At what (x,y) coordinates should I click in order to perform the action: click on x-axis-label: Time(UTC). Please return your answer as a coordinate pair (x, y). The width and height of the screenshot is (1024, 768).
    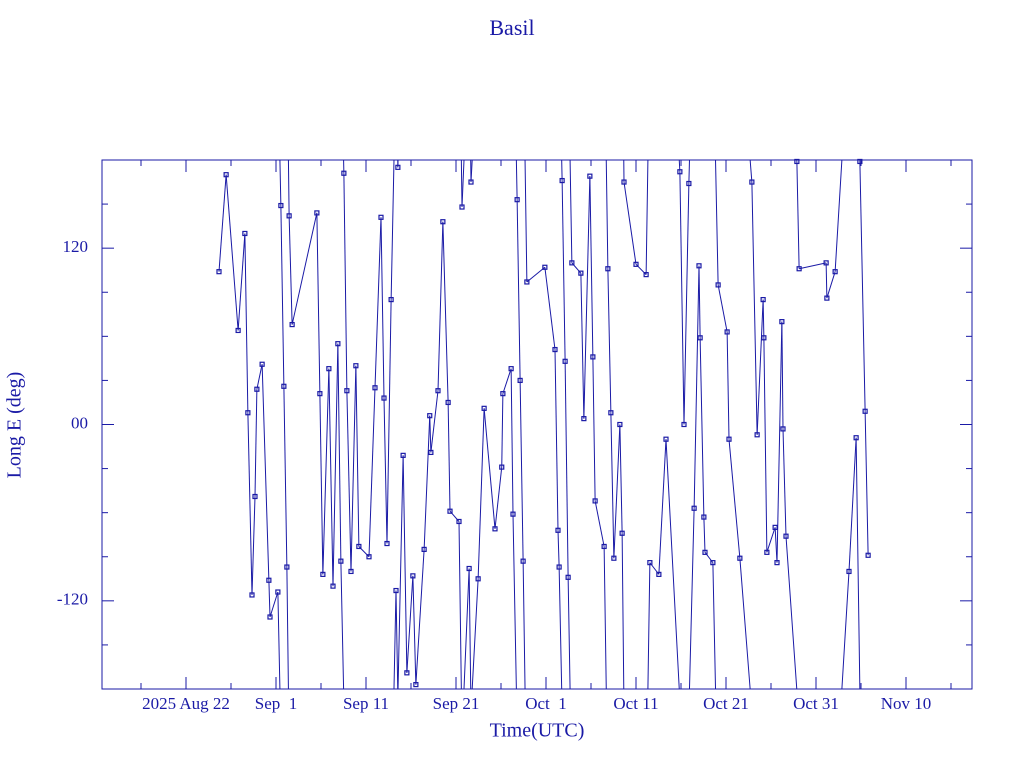
    Looking at the image, I should click on (537, 731).